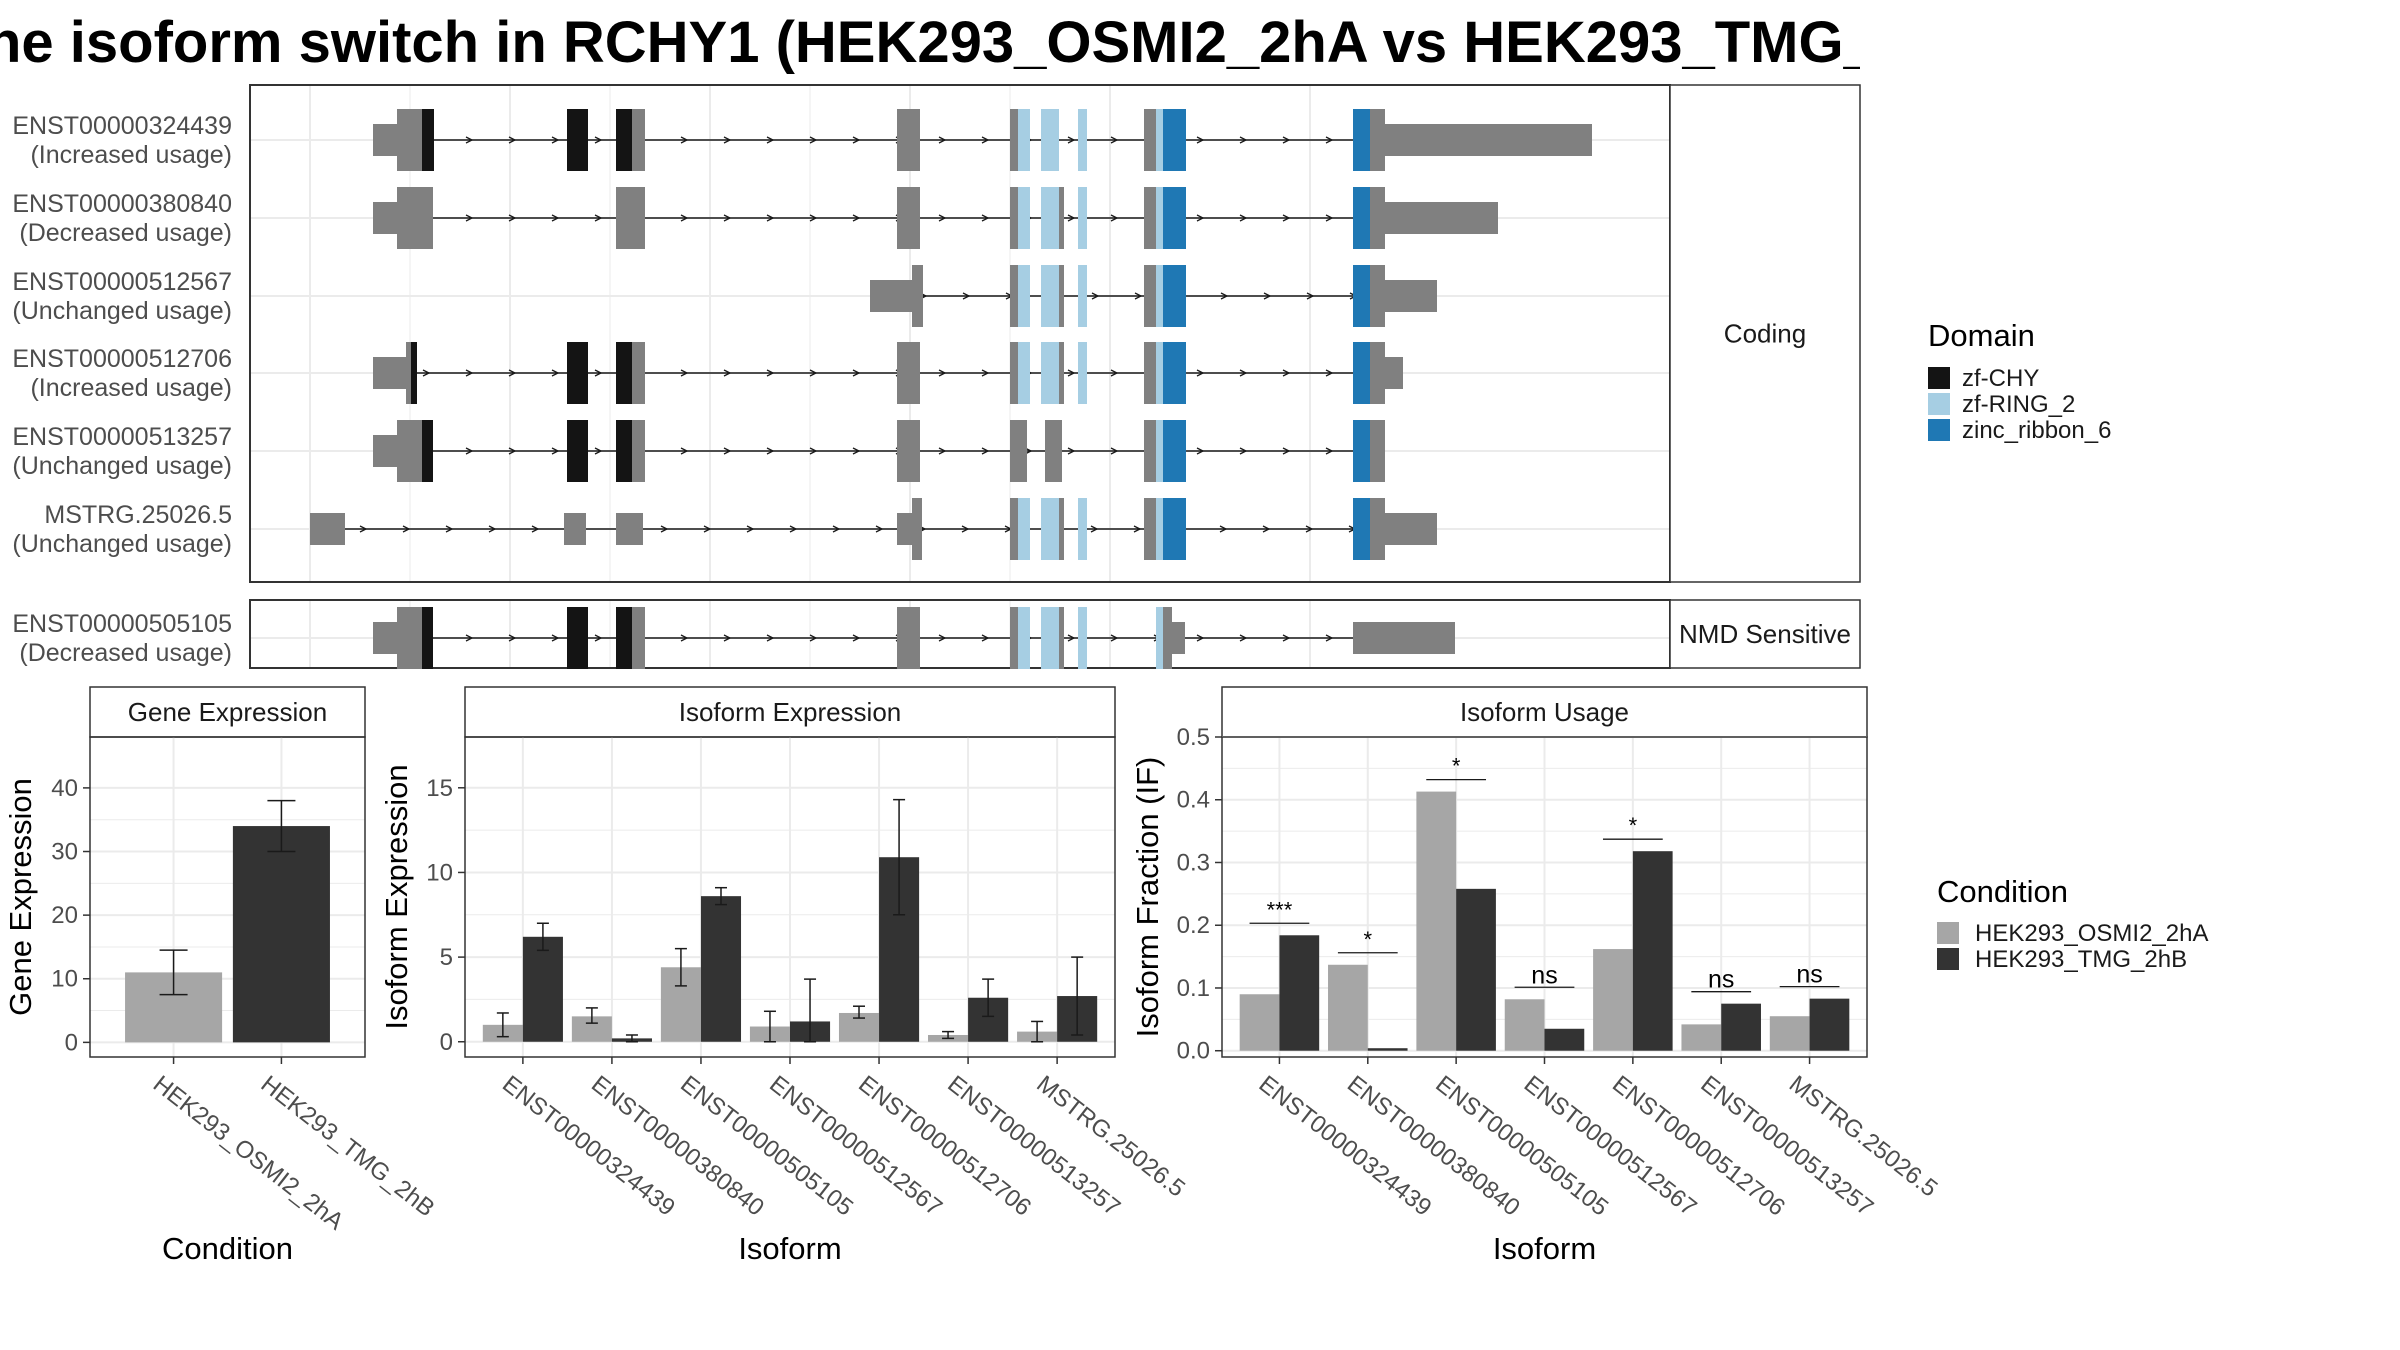 The height and width of the screenshot is (1350, 2400). Describe the element at coordinates (790, 712) in the screenshot. I see `panel-title: Isoform Expression` at that location.